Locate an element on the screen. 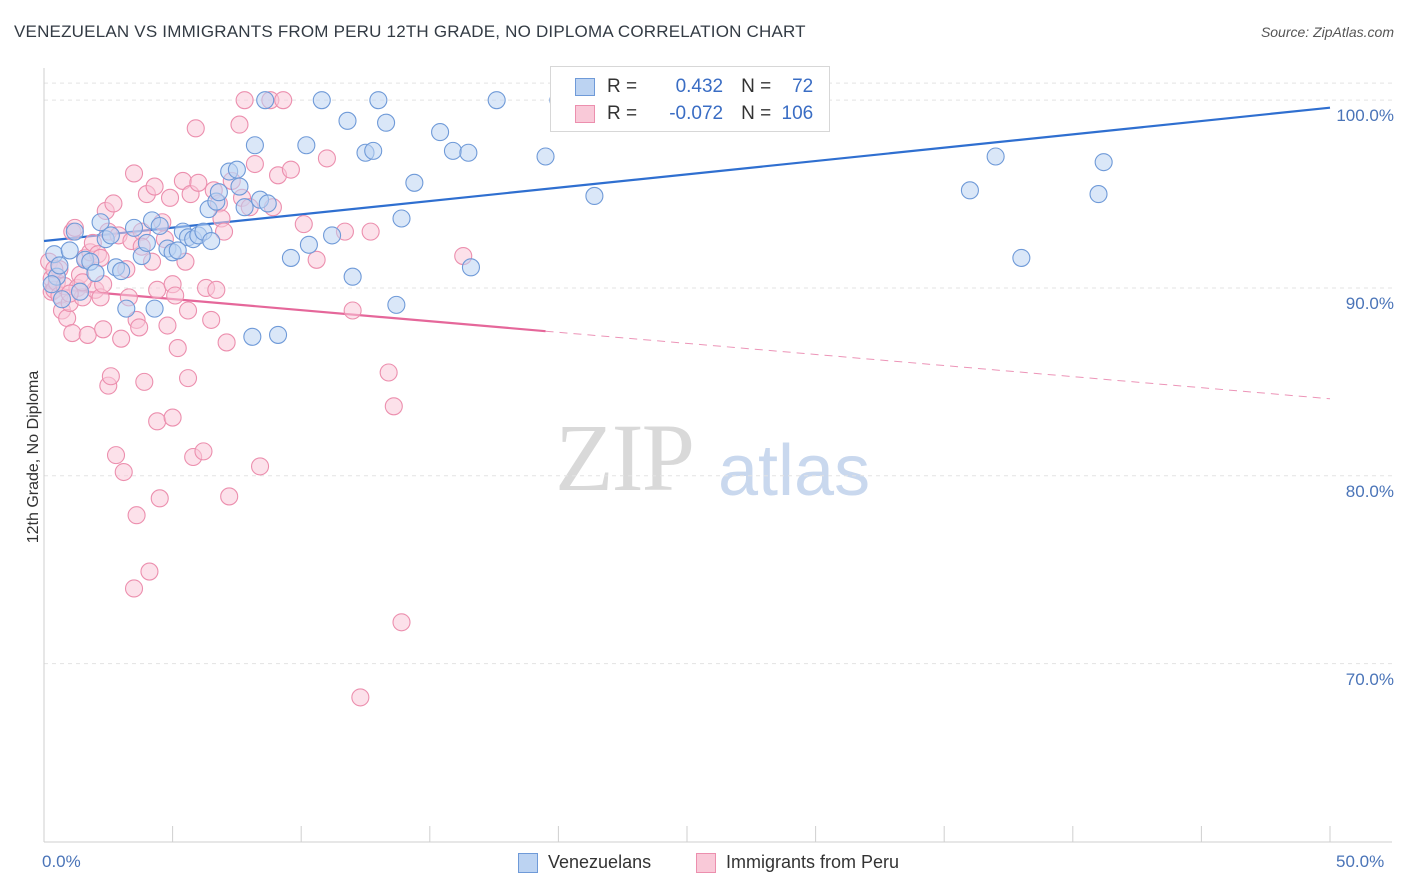 Image resolution: width=1406 pixels, height=892 pixels. legend-r-label: R = is located at coordinates (622, 113).